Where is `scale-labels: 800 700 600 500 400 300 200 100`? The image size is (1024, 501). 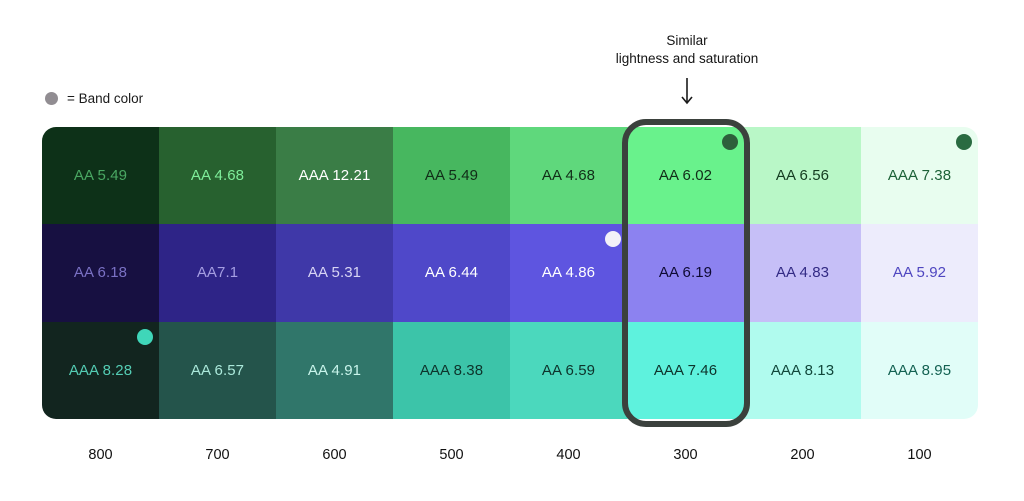
scale-labels: 800 700 600 500 400 300 200 100 is located at coordinates (510, 455).